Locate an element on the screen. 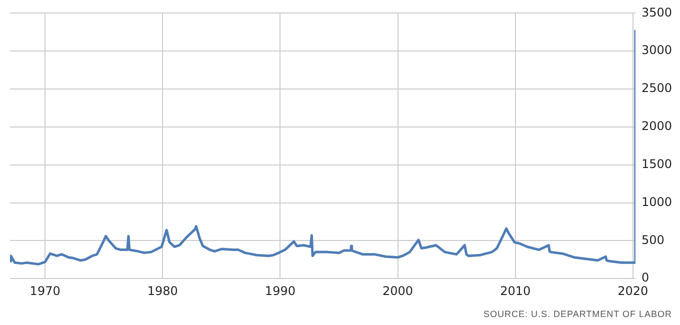 The image size is (680, 325). x-tick-label: 1980 is located at coordinates (162, 291).